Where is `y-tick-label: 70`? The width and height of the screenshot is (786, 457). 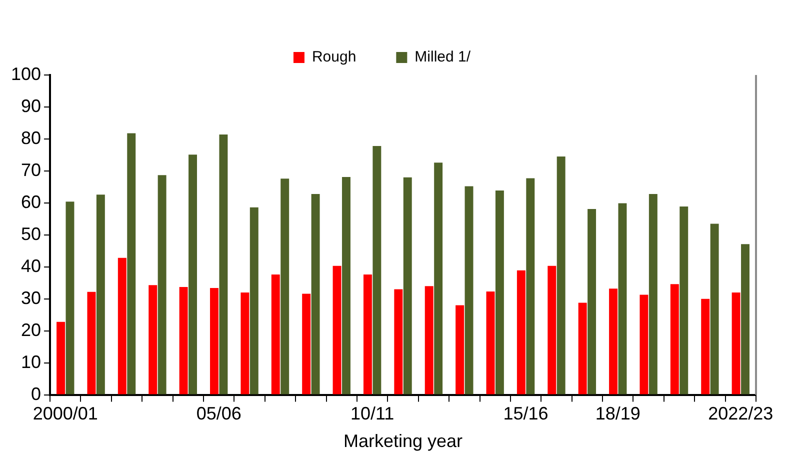 y-tick-label: 70 is located at coordinates (31, 170).